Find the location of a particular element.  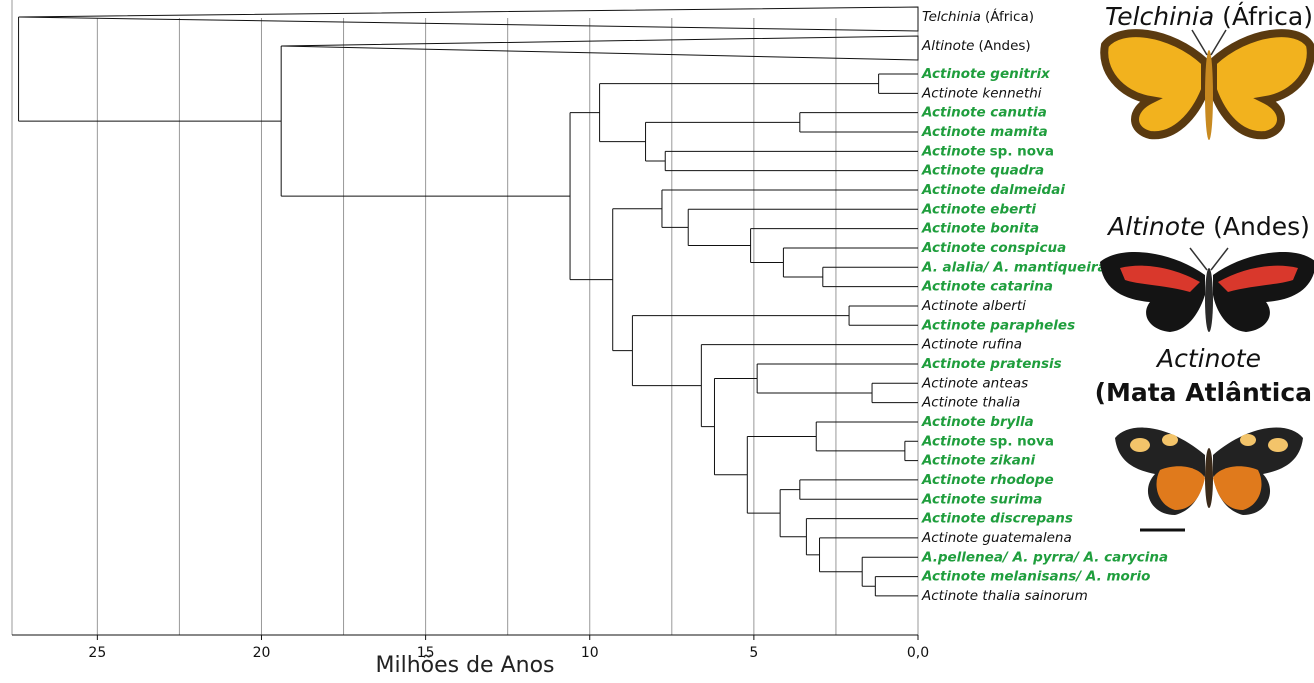

taxon-name: Actinote thalia is located at coordinates (970, 403).